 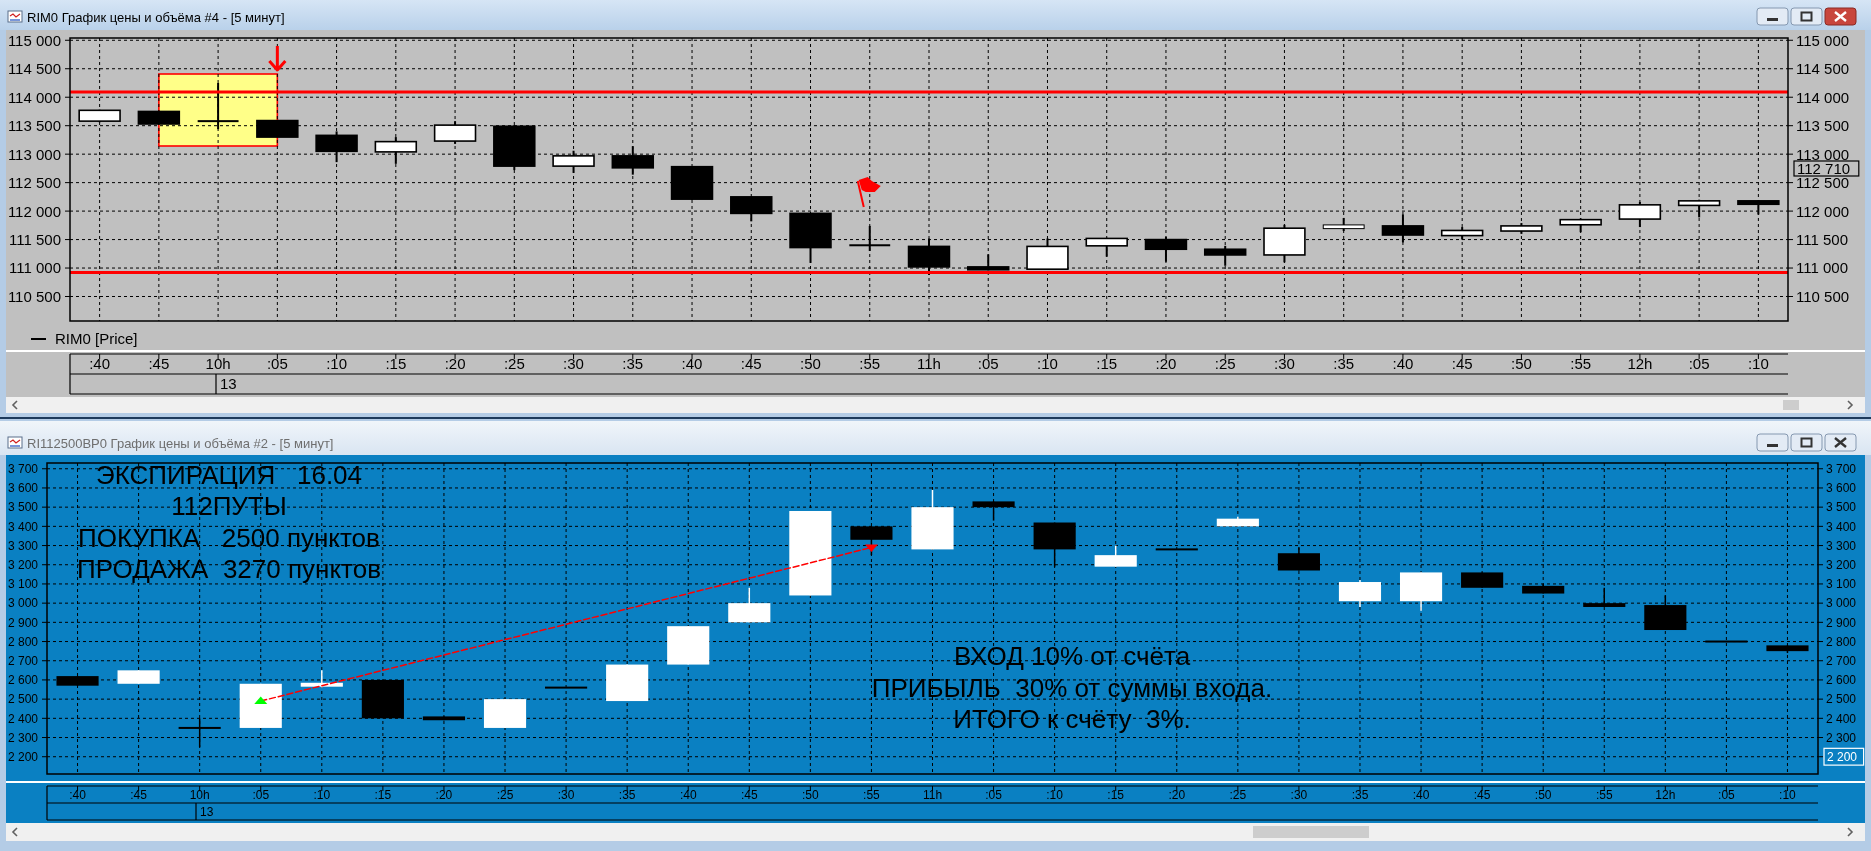 What do you see at coordinates (34, 296) in the screenshot?
I see `y-tick-label: 110 500` at bounding box center [34, 296].